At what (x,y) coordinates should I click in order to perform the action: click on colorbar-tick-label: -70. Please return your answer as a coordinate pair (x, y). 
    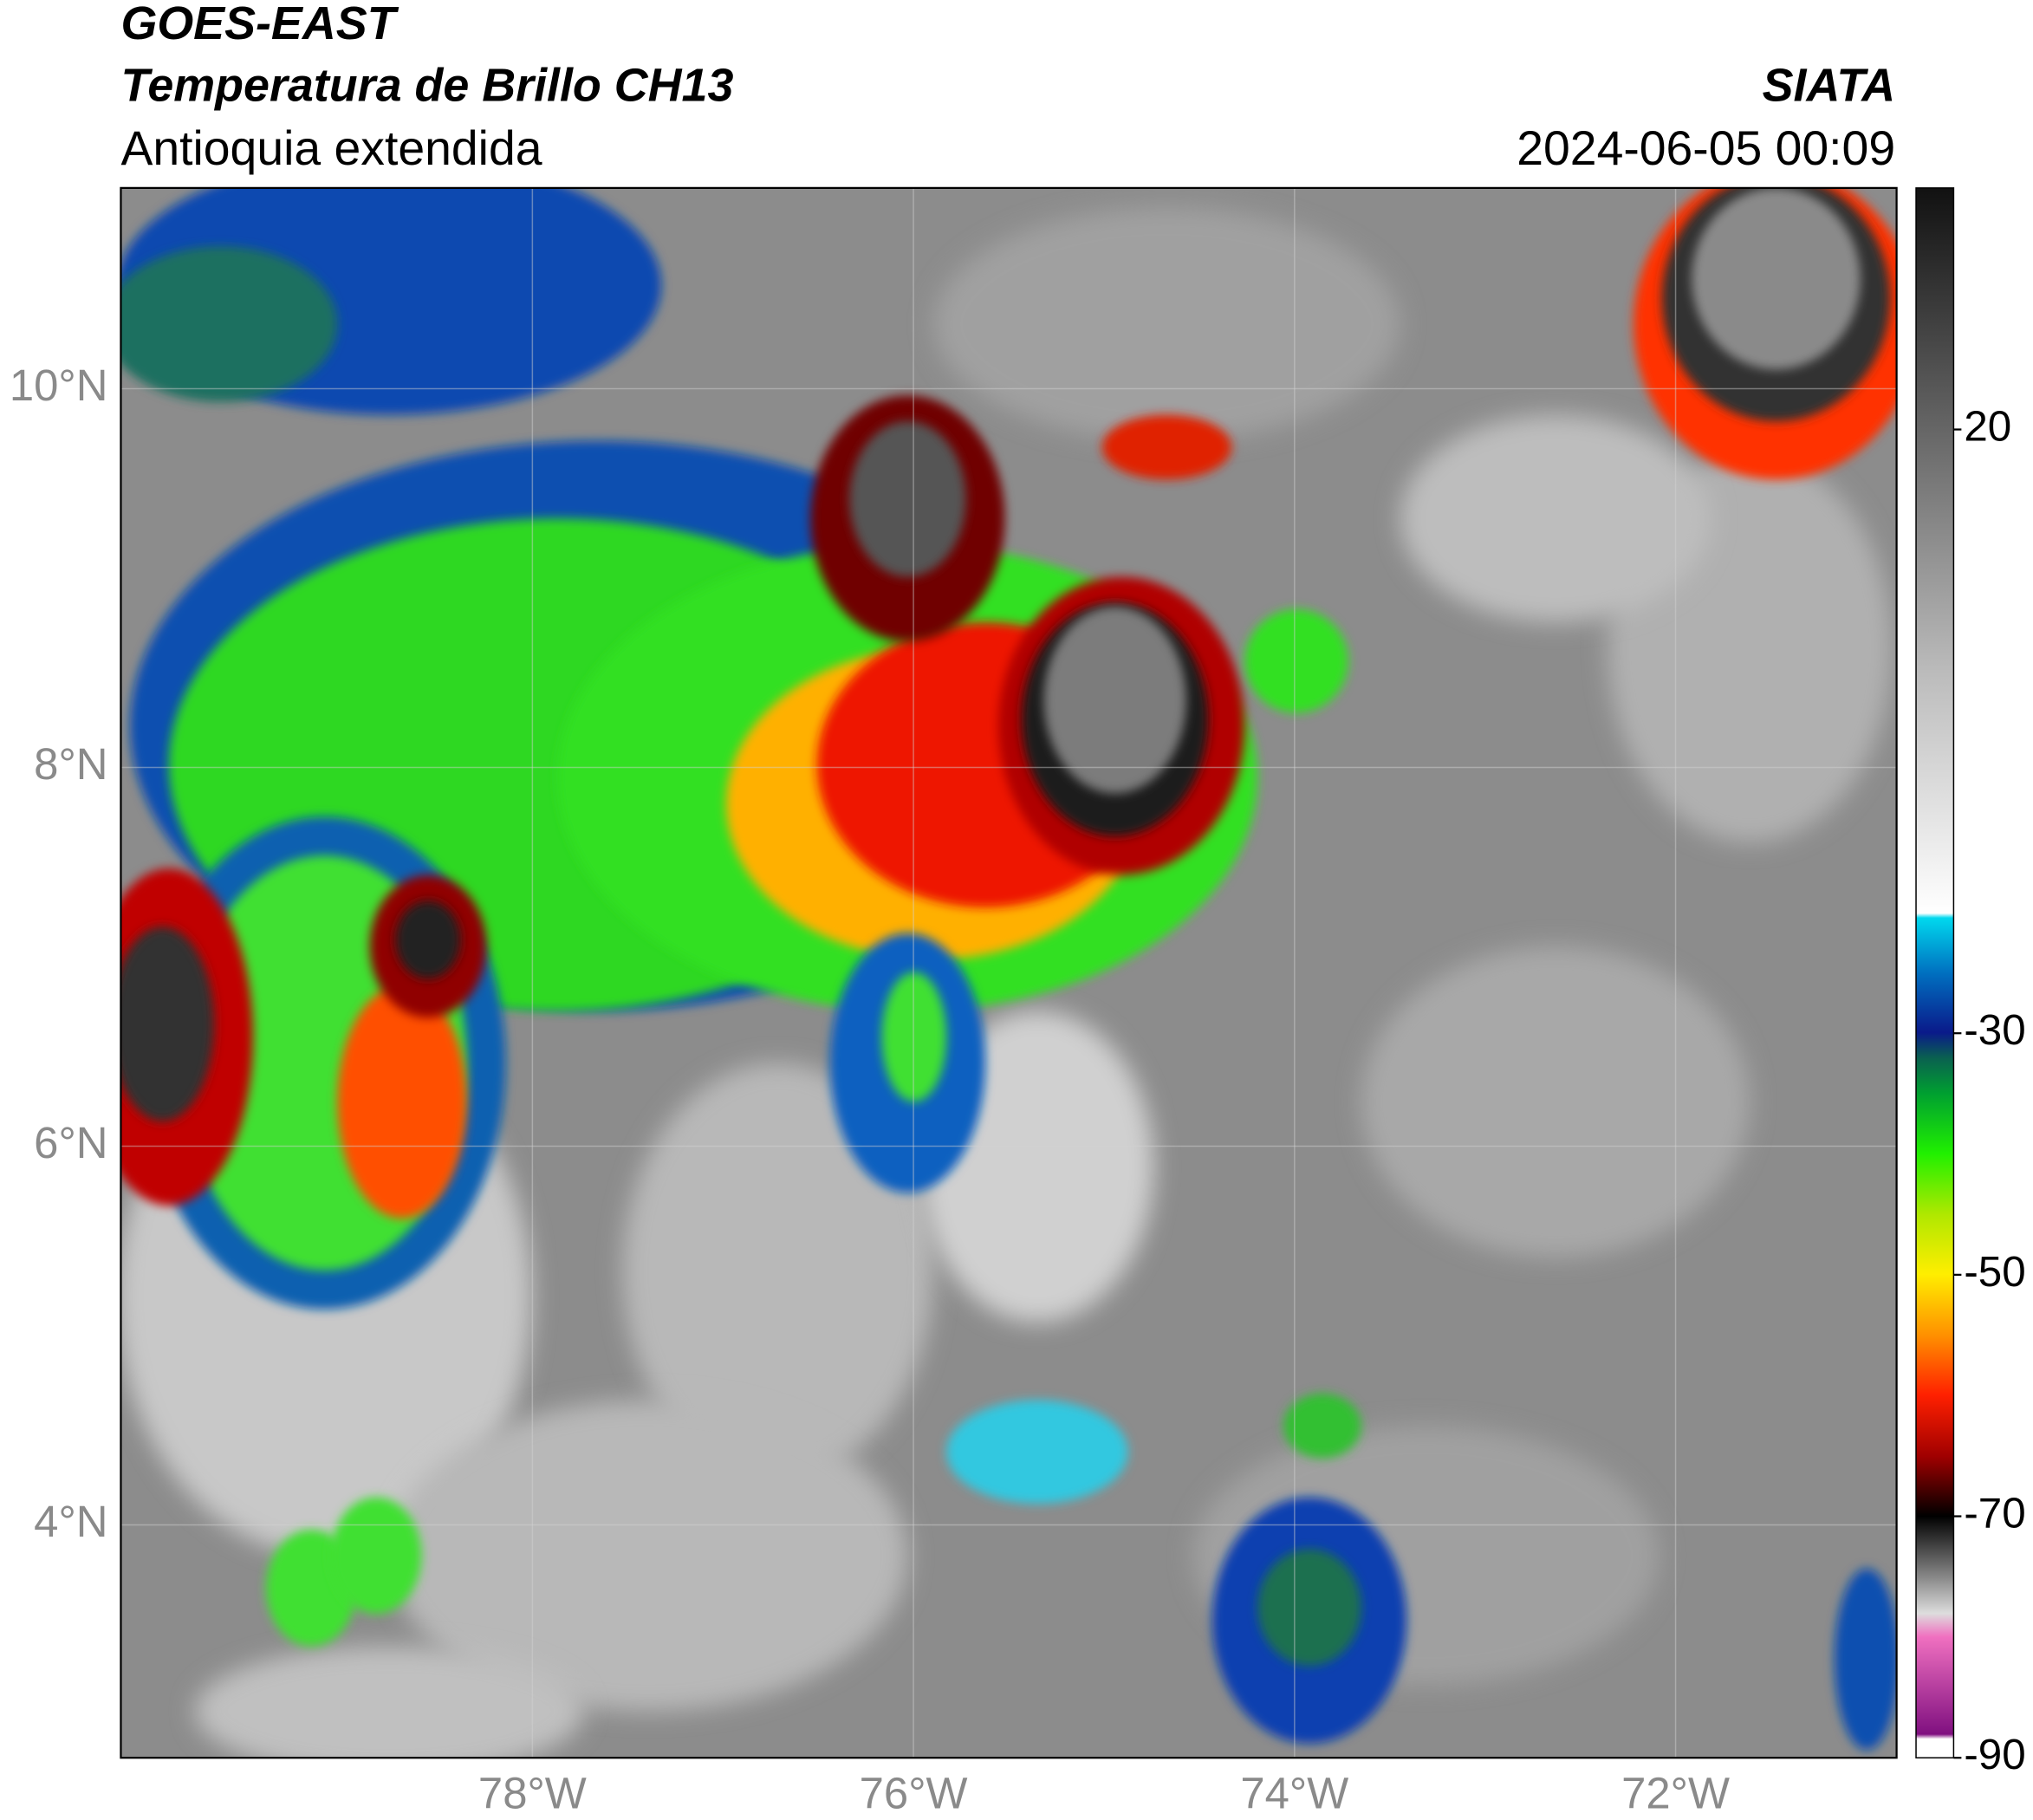
    Looking at the image, I should click on (1994, 1513).